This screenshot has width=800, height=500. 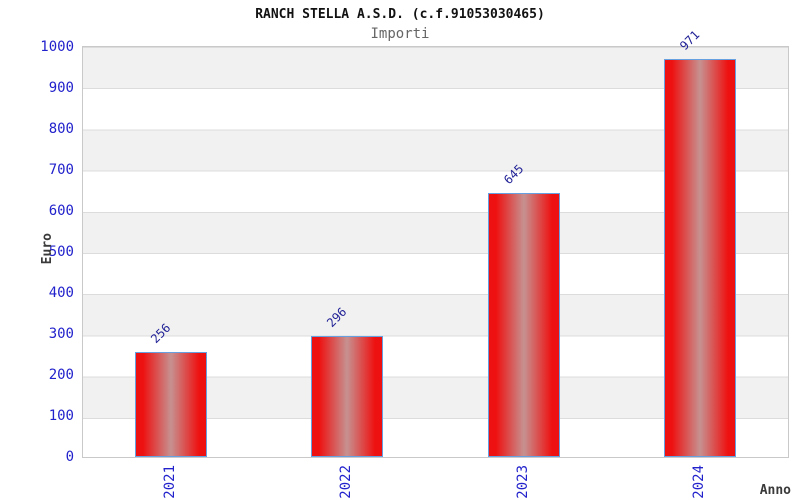 What do you see at coordinates (524, 325) in the screenshot?
I see `bar-2023` at bounding box center [524, 325].